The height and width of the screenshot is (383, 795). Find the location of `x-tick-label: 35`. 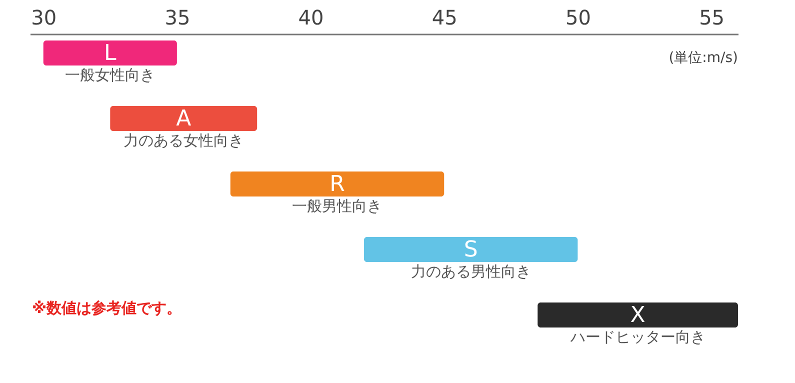

x-tick-label: 35 is located at coordinates (177, 18).